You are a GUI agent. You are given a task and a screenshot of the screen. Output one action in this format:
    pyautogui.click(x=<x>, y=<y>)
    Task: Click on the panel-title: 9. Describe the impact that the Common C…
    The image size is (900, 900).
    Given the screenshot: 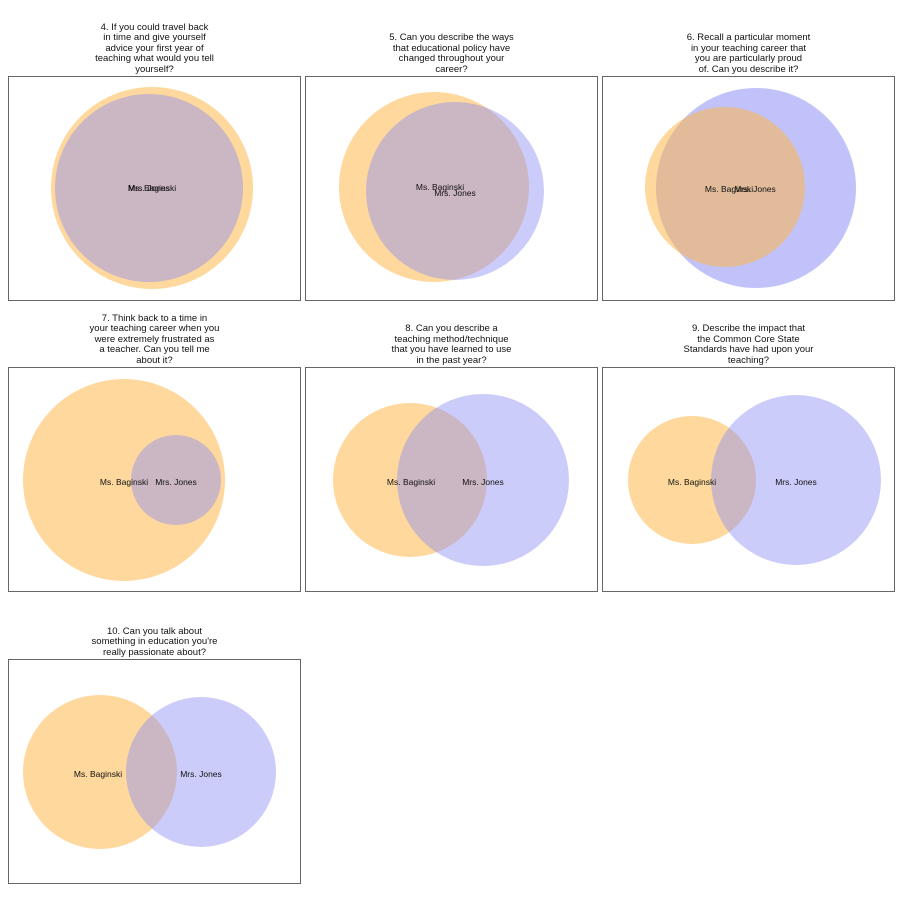 What is the action you would take?
    pyautogui.click(x=748, y=344)
    